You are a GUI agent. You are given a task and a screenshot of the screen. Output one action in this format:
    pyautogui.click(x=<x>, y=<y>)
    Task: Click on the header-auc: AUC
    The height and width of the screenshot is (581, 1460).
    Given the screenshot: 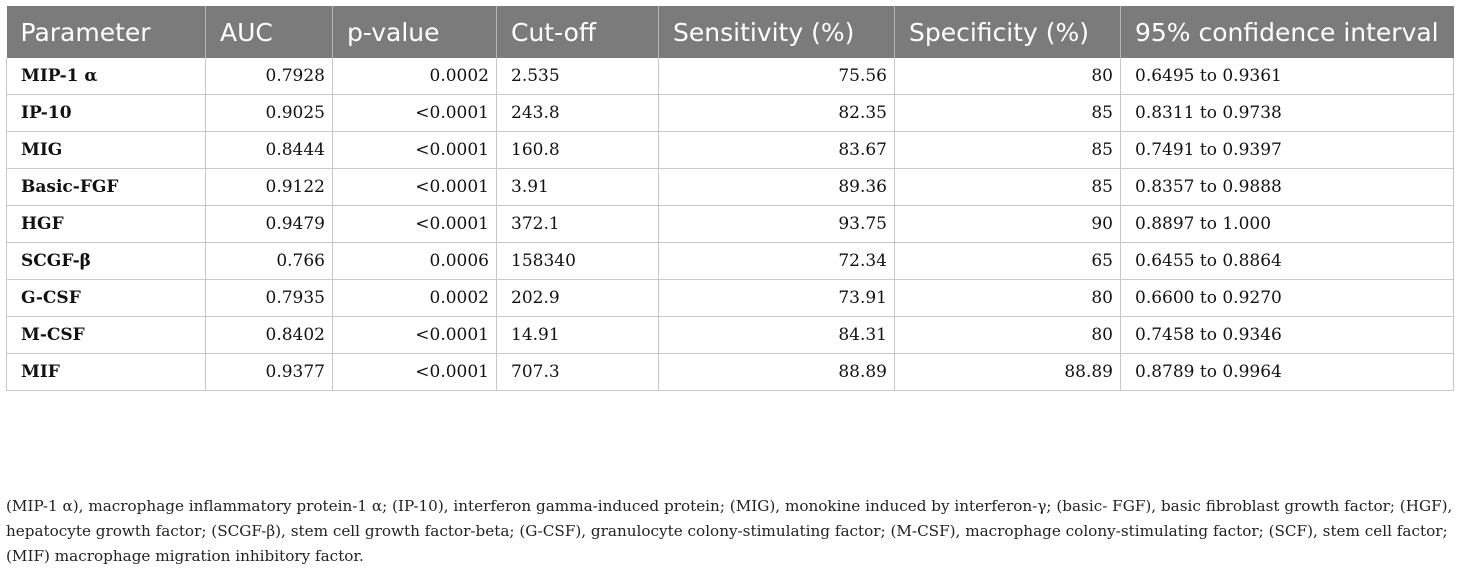 What is the action you would take?
    pyautogui.click(x=269, y=32)
    